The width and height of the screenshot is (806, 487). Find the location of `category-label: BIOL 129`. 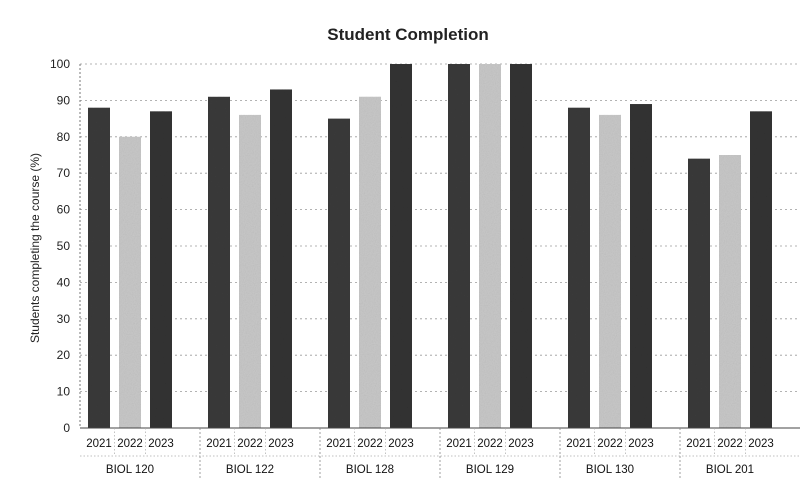

category-label: BIOL 129 is located at coordinates (490, 470).